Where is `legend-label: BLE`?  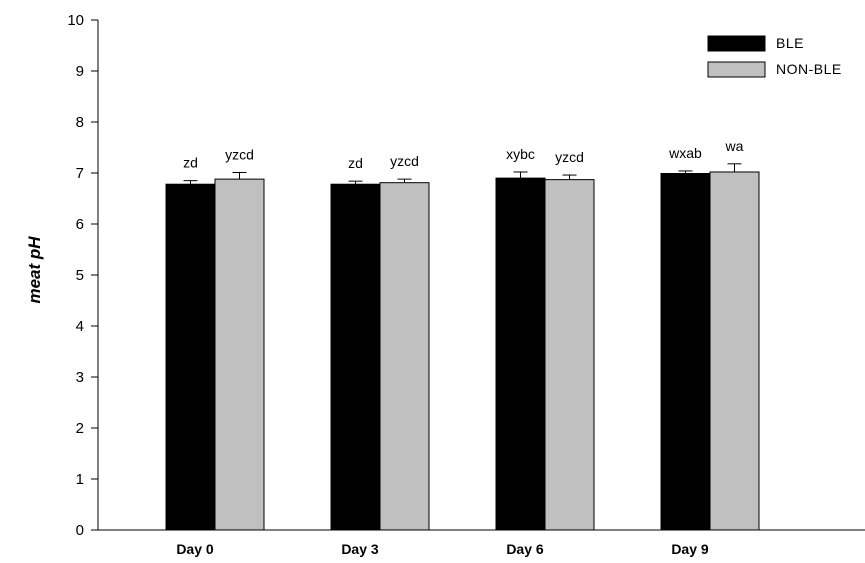 legend-label: BLE is located at coordinates (790, 43).